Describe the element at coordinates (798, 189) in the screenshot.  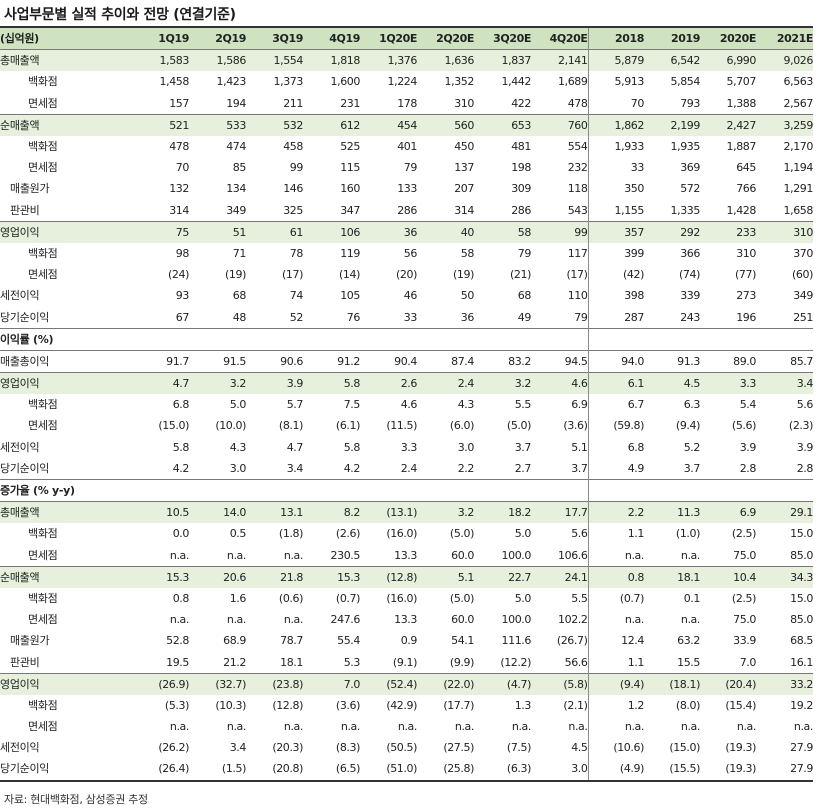
I see `table-cell: 1,291` at that location.